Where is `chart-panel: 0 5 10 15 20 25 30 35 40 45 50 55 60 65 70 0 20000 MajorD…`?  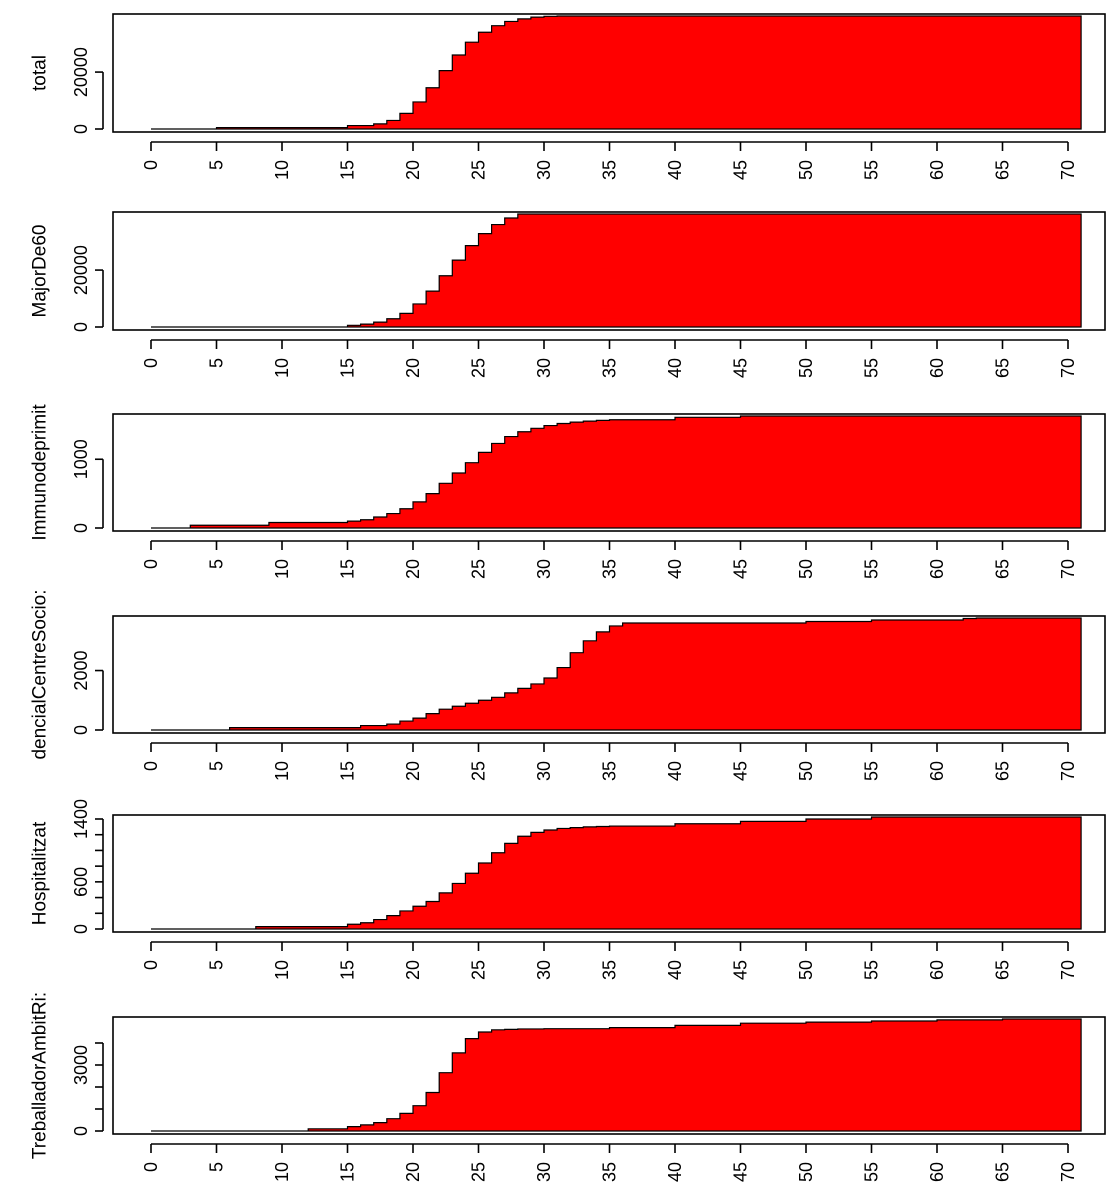 chart-panel: 0 5 10 15 20 25 30 35 40 45 50 55 60 65 70 0 20000 MajorD… is located at coordinates (568, 294).